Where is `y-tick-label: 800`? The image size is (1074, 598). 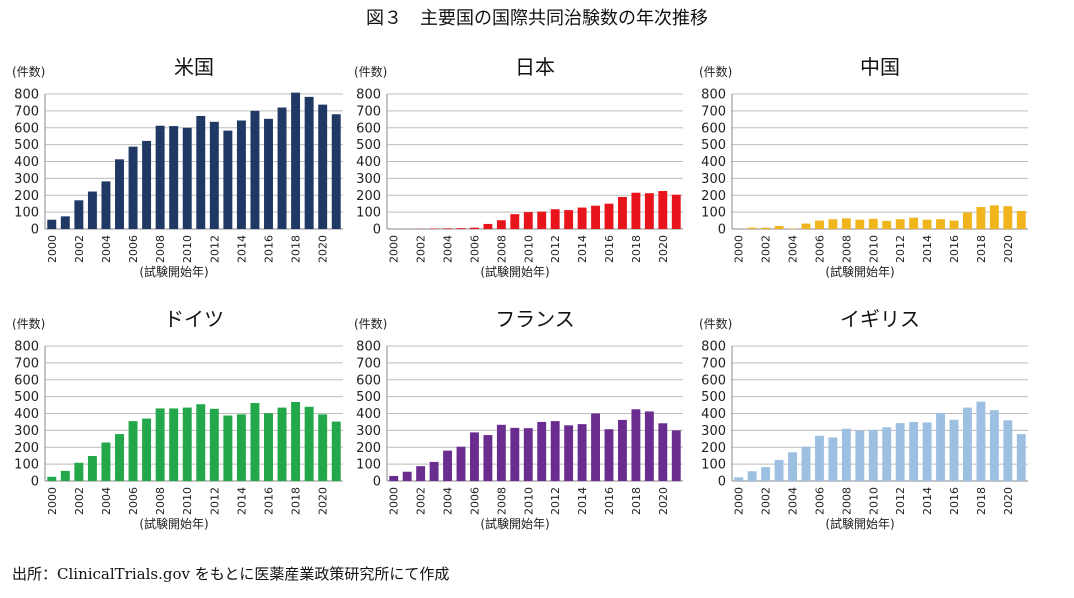 y-tick-label: 800 is located at coordinates (26, 347).